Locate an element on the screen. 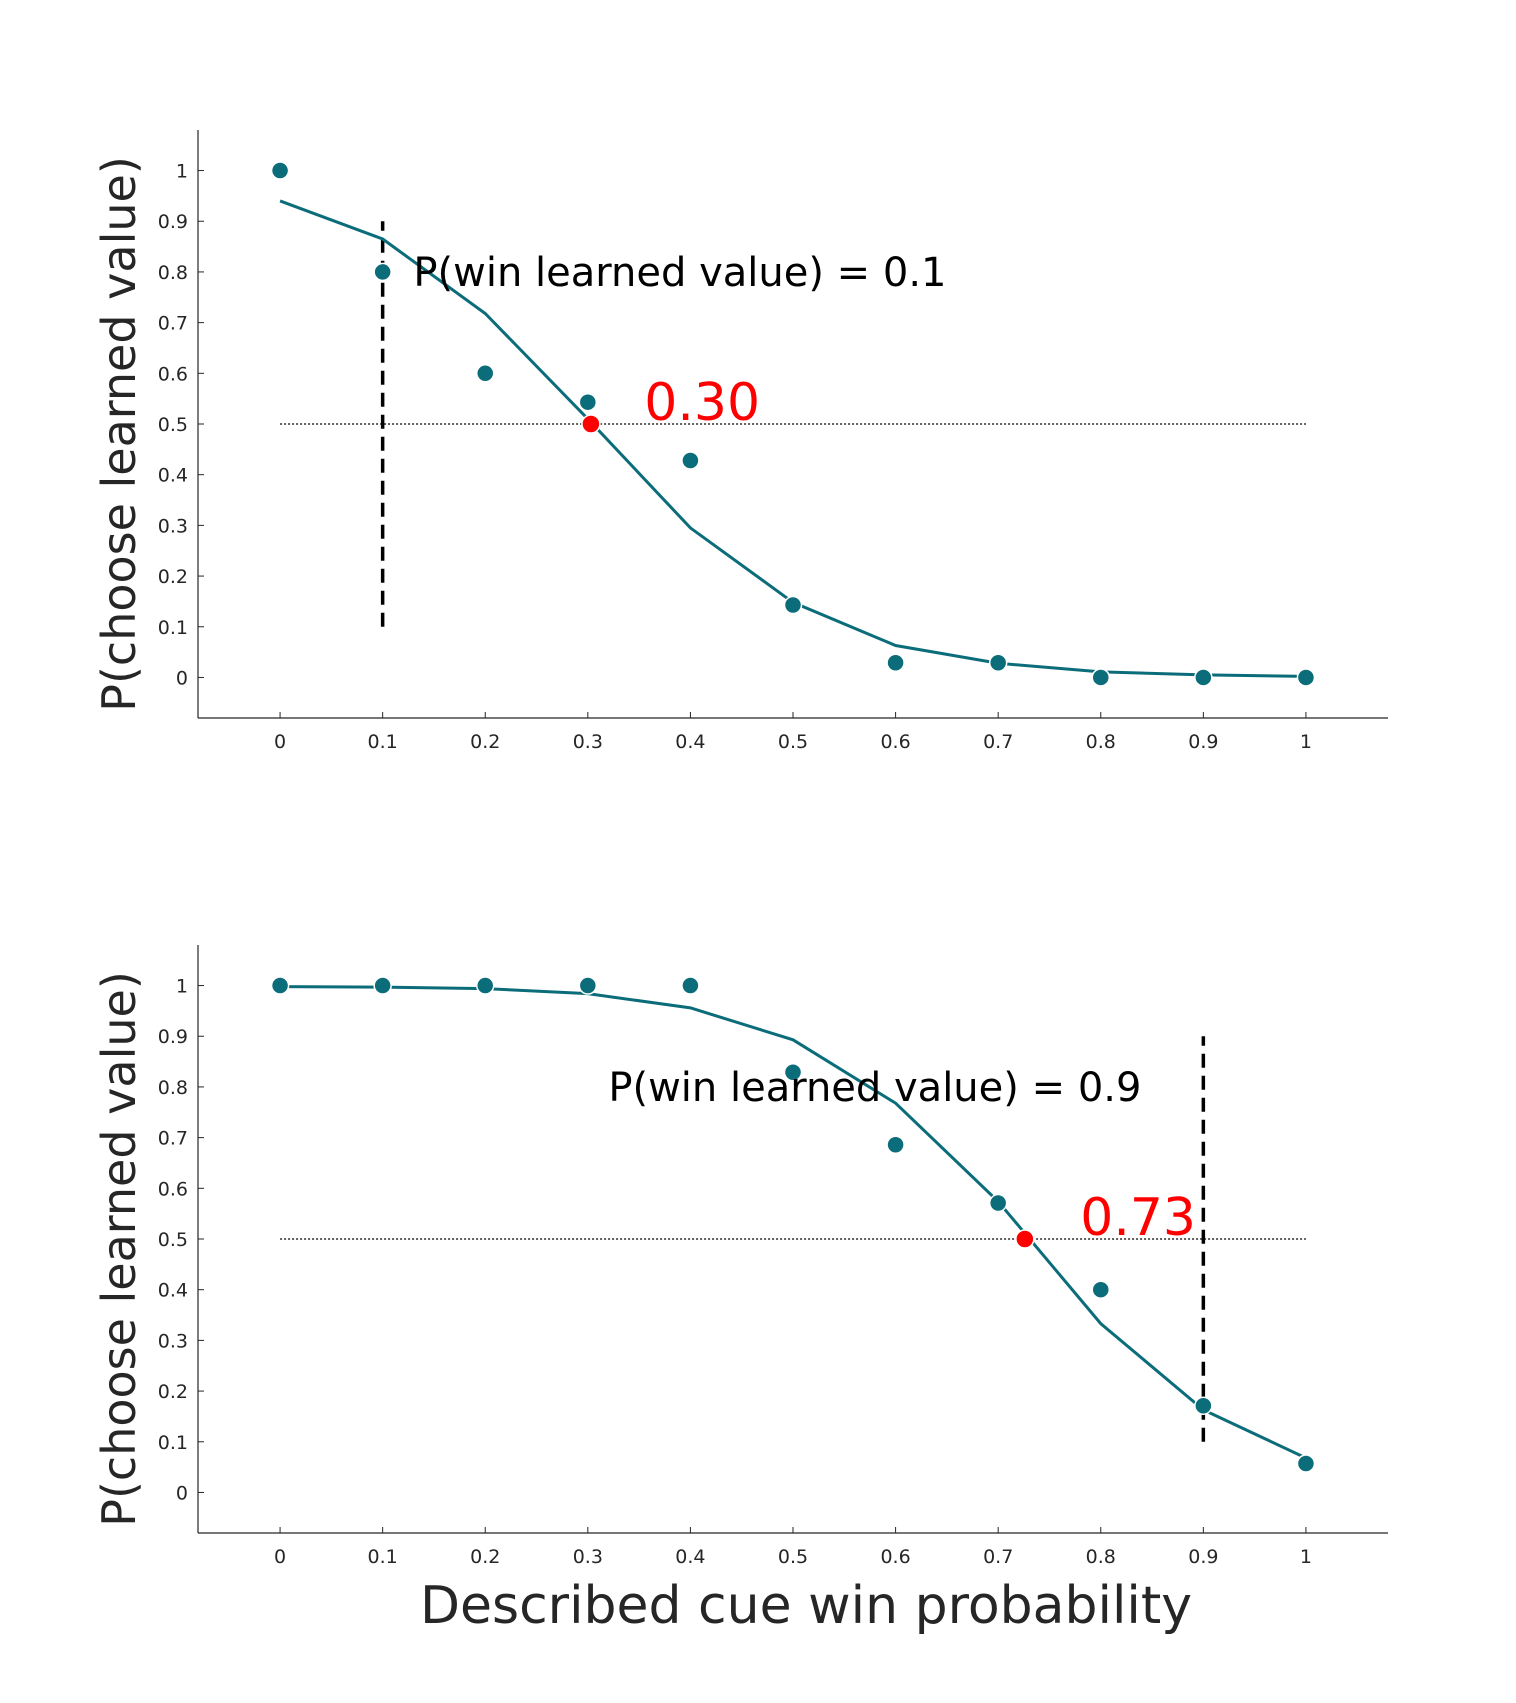 This screenshot has width=1516, height=1703. x-axis-label: Described cue win probability is located at coordinates (806, 1606).